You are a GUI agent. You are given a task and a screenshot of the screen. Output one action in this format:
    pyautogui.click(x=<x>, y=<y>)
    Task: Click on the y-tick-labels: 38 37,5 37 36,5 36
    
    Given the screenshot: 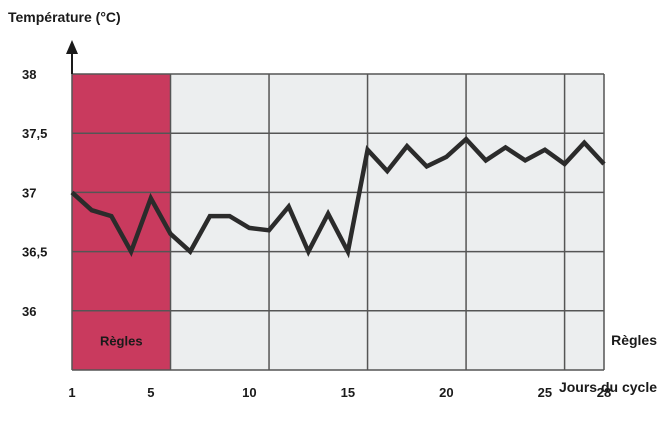 What is the action you would take?
    pyautogui.click(x=34, y=193)
    